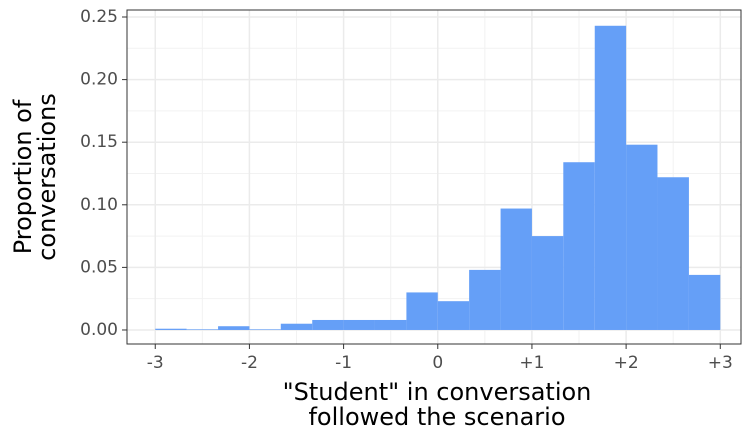  Describe the element at coordinates (99, 17) in the screenshot. I see `y-tick-label: 0.25` at that location.